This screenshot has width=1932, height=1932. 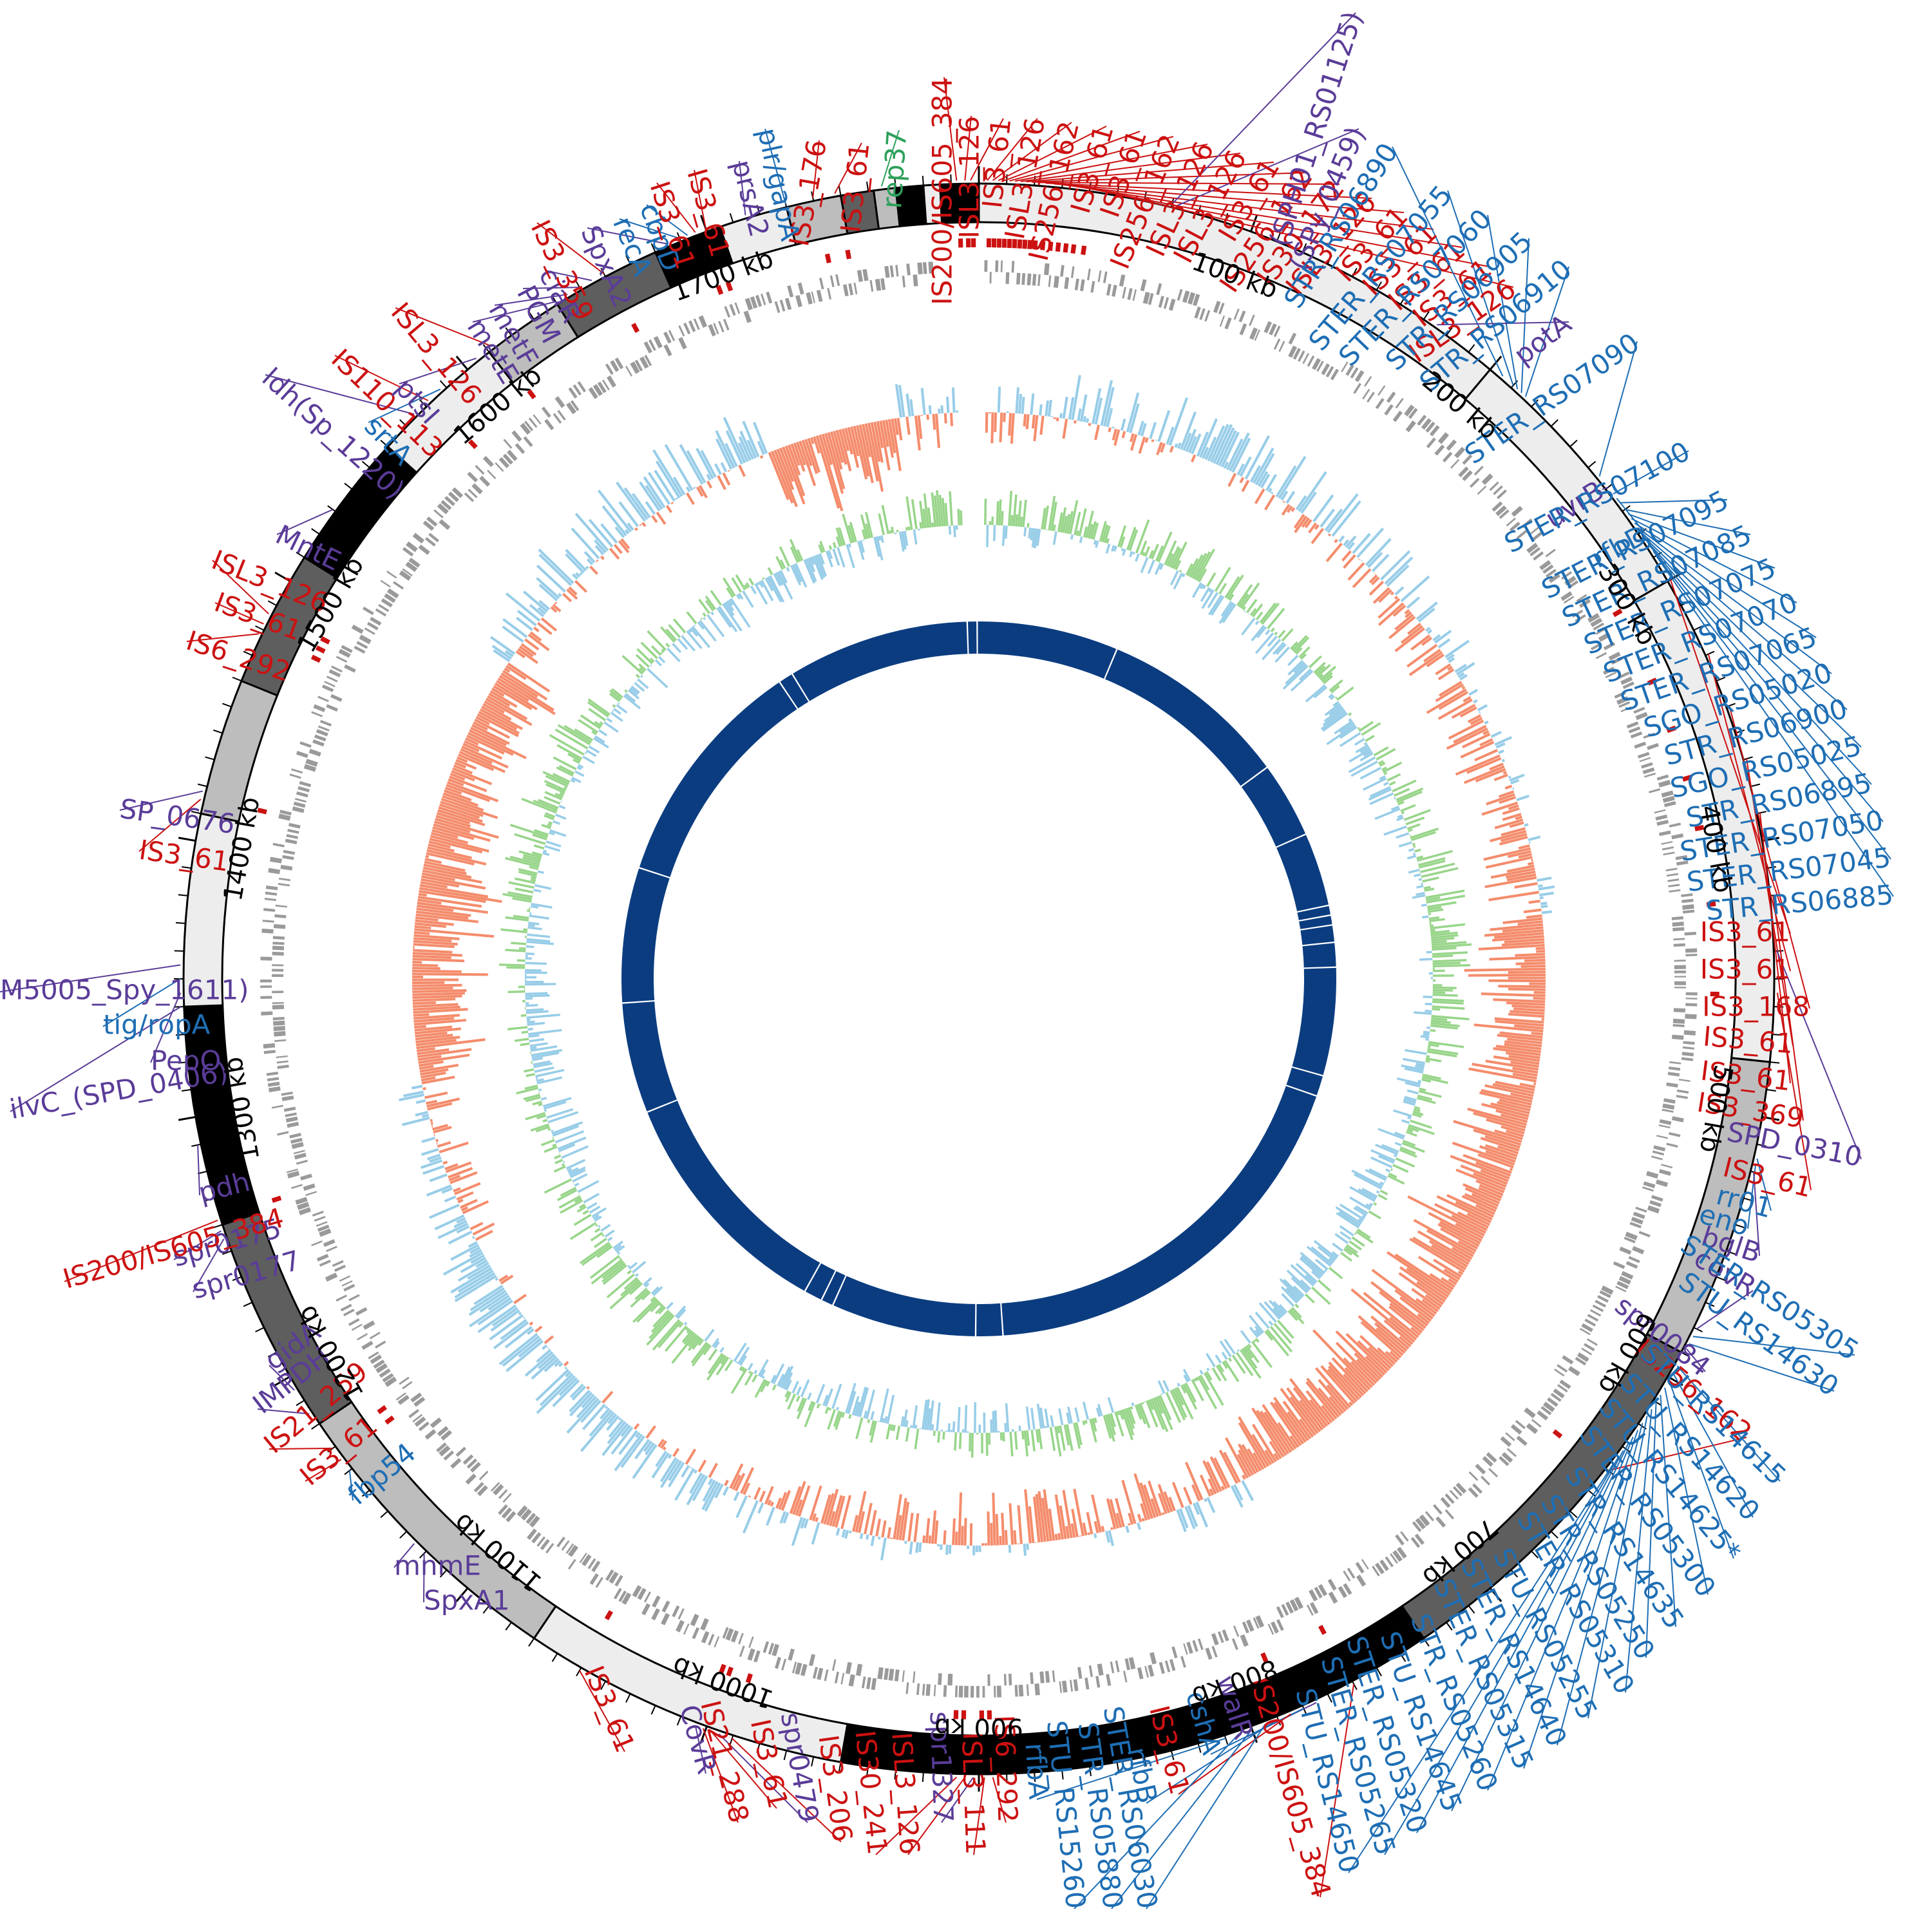 I want to click on inner-ring-gap, so click(x=975, y=1320).